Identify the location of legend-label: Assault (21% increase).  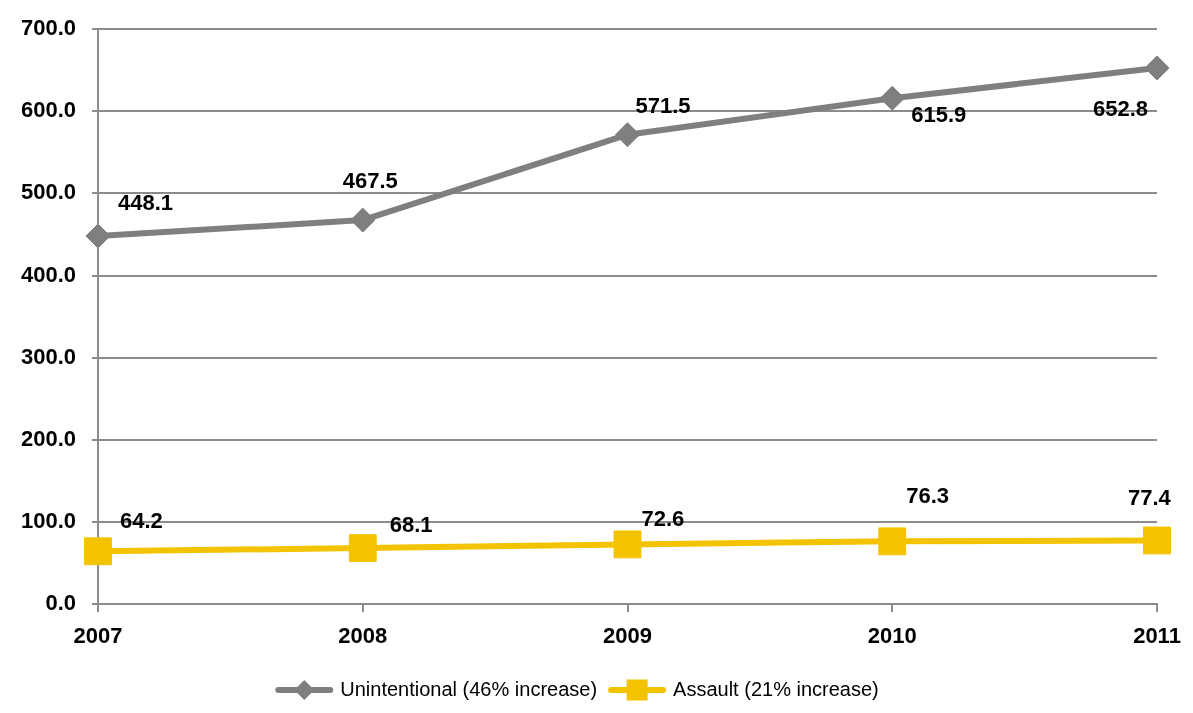
(776, 688).